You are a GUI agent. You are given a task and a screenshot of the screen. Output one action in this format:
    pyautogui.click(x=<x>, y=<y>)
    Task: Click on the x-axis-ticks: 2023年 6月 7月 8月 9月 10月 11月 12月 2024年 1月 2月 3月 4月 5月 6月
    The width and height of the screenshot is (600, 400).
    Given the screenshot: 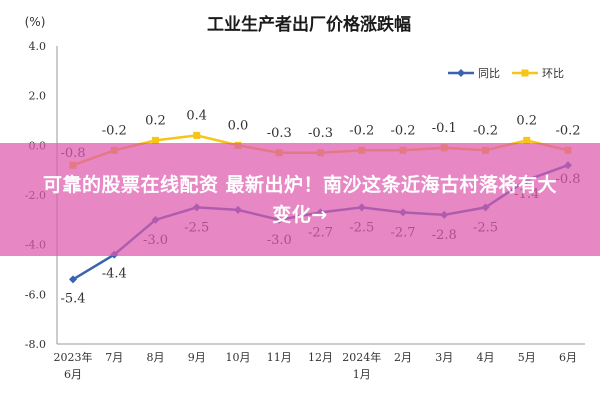 What is the action you would take?
    pyautogui.click(x=316, y=365)
    